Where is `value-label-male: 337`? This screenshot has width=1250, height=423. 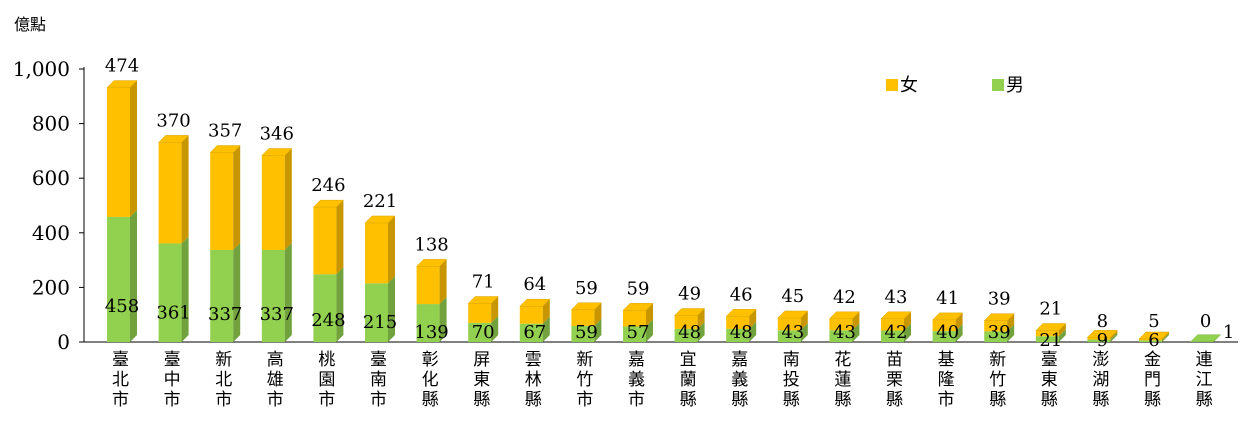 value-label-male: 337 is located at coordinates (277, 314).